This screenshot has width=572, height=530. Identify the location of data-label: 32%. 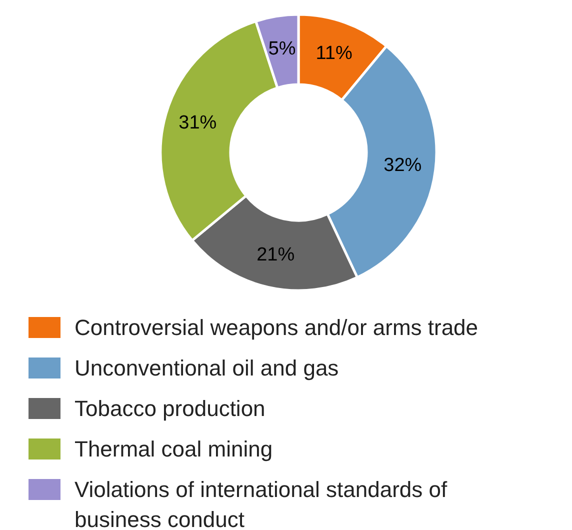
(403, 165).